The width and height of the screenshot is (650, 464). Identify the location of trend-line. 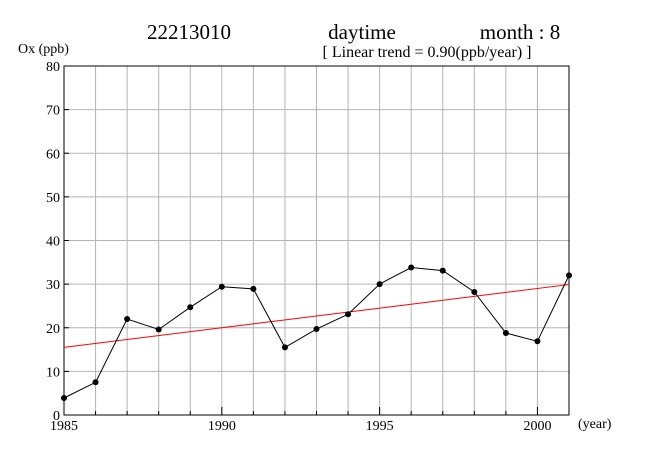
(316, 316).